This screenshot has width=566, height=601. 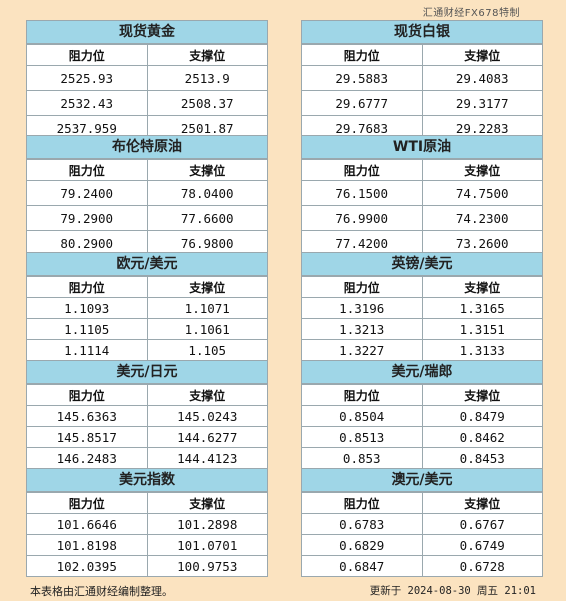 I want to click on table-row: 0.6783 0.6767, so click(x=422, y=524).